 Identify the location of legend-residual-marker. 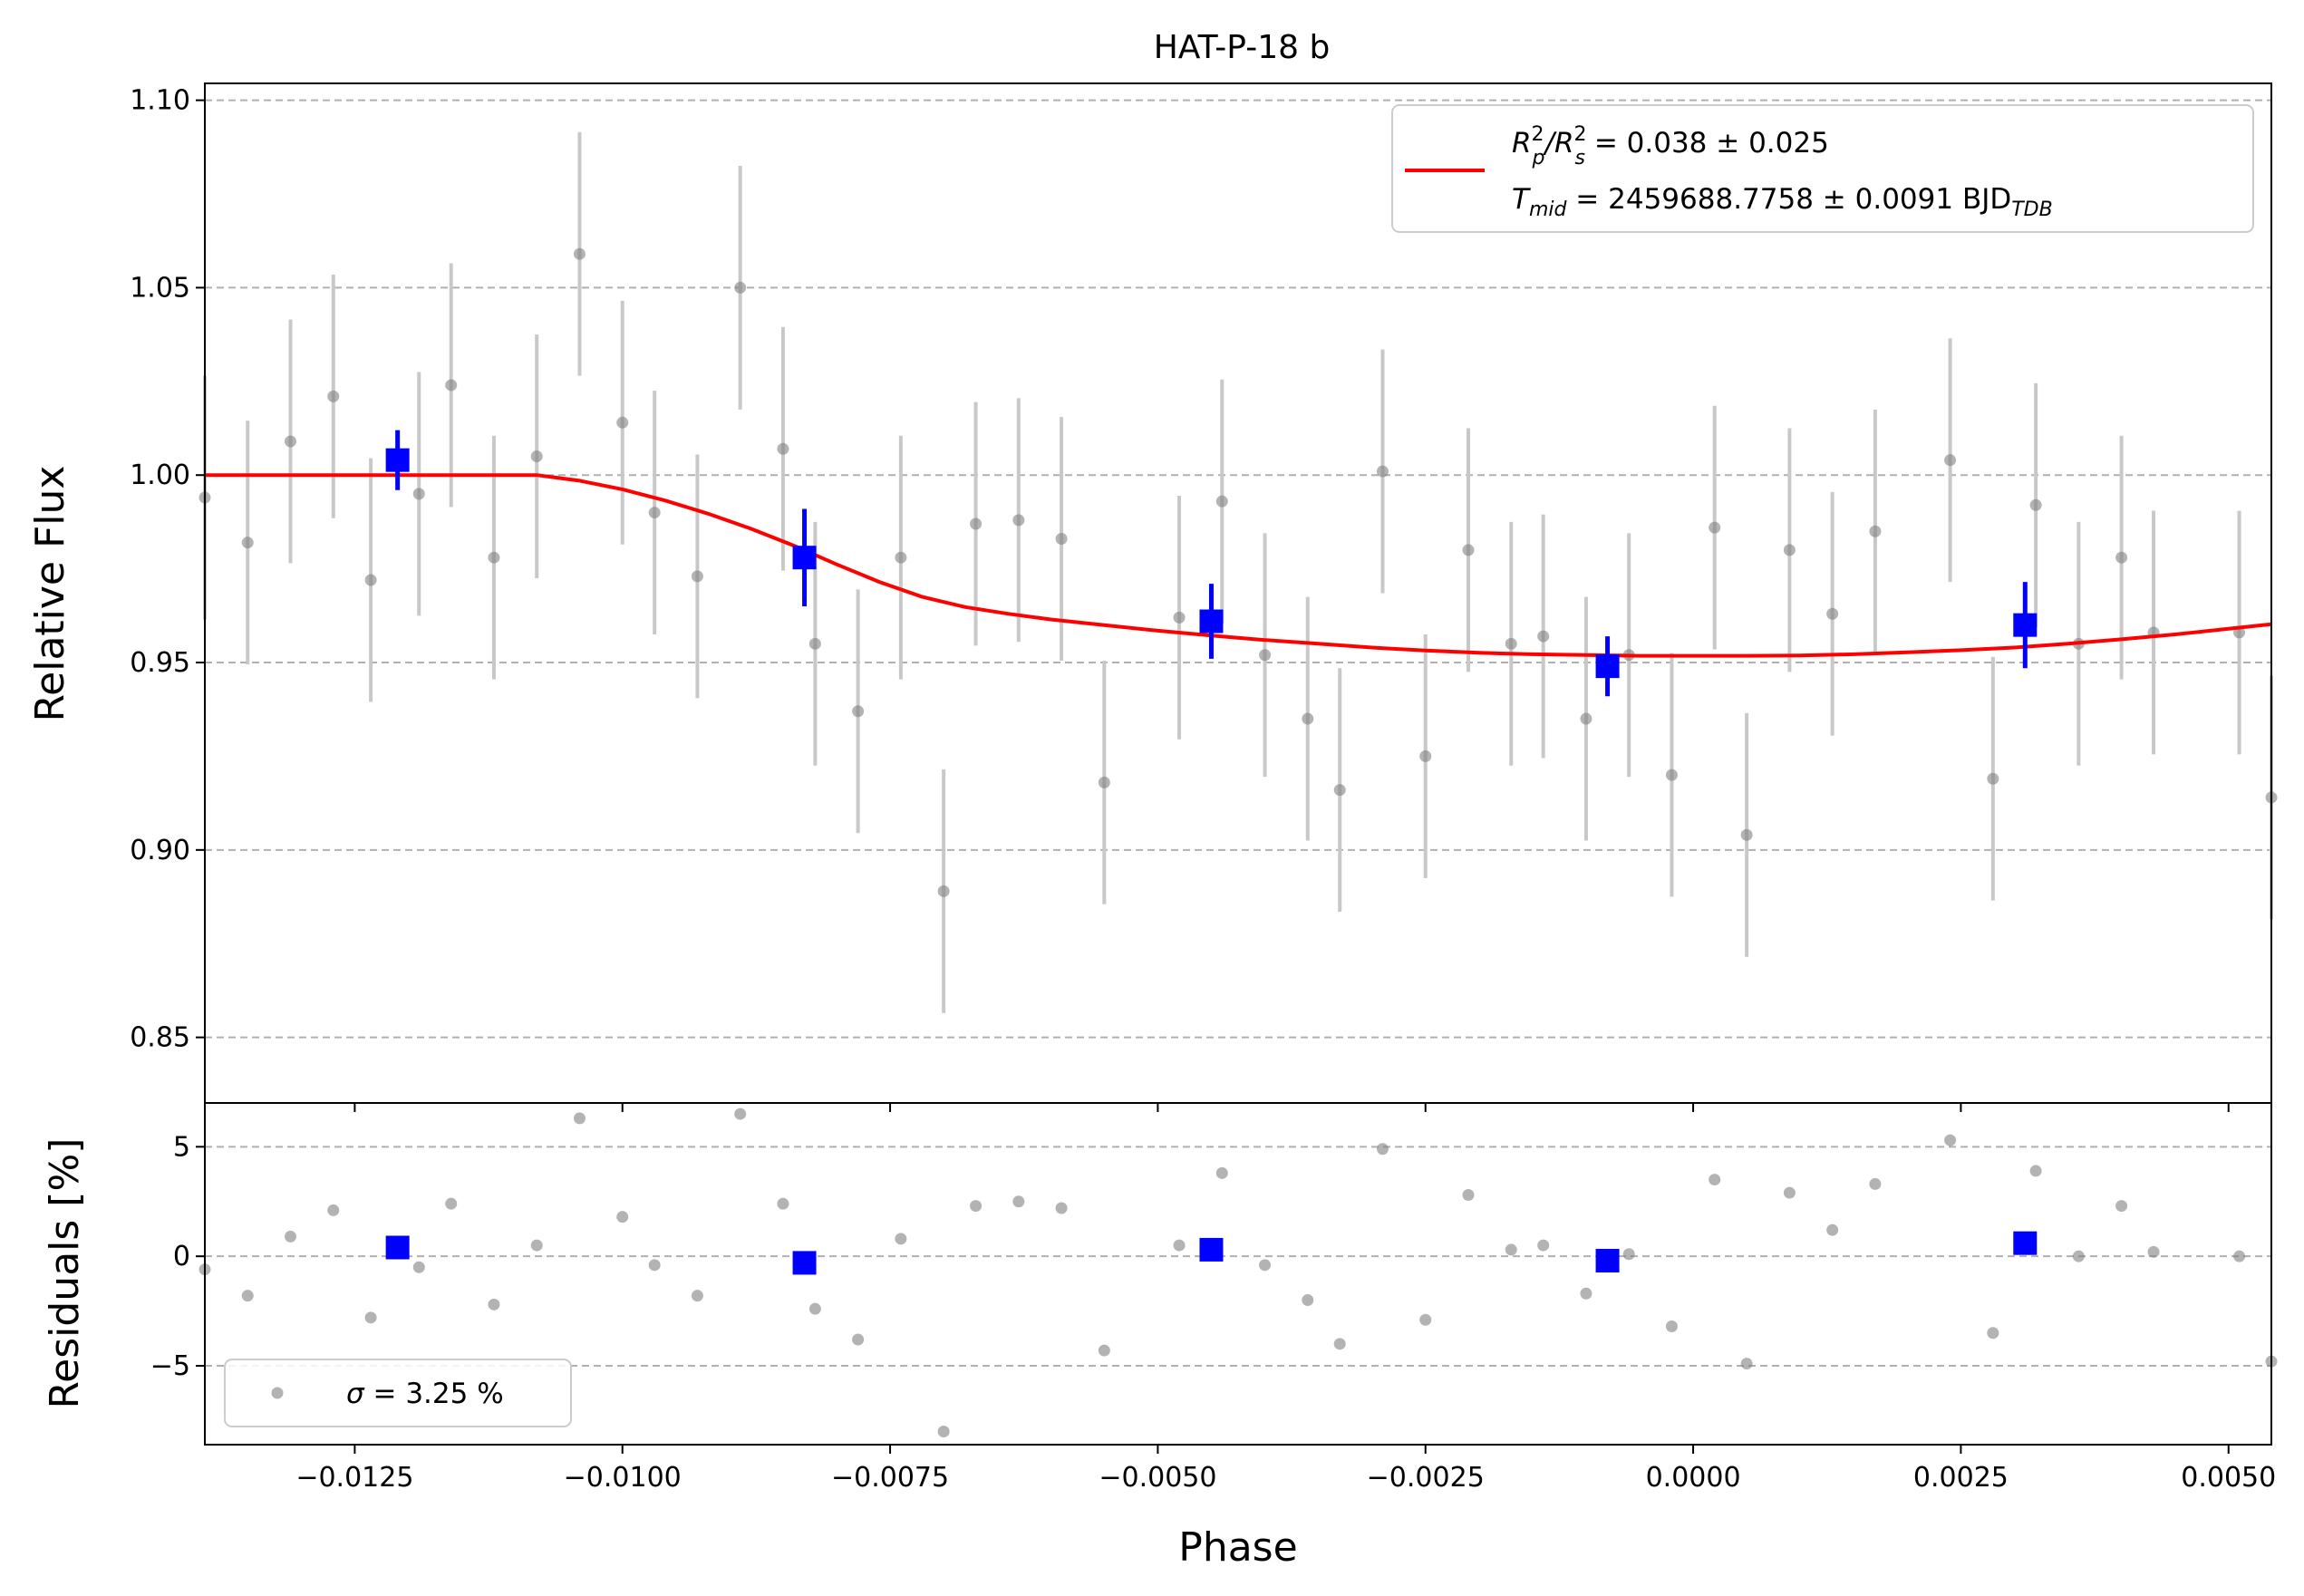
(278, 1393).